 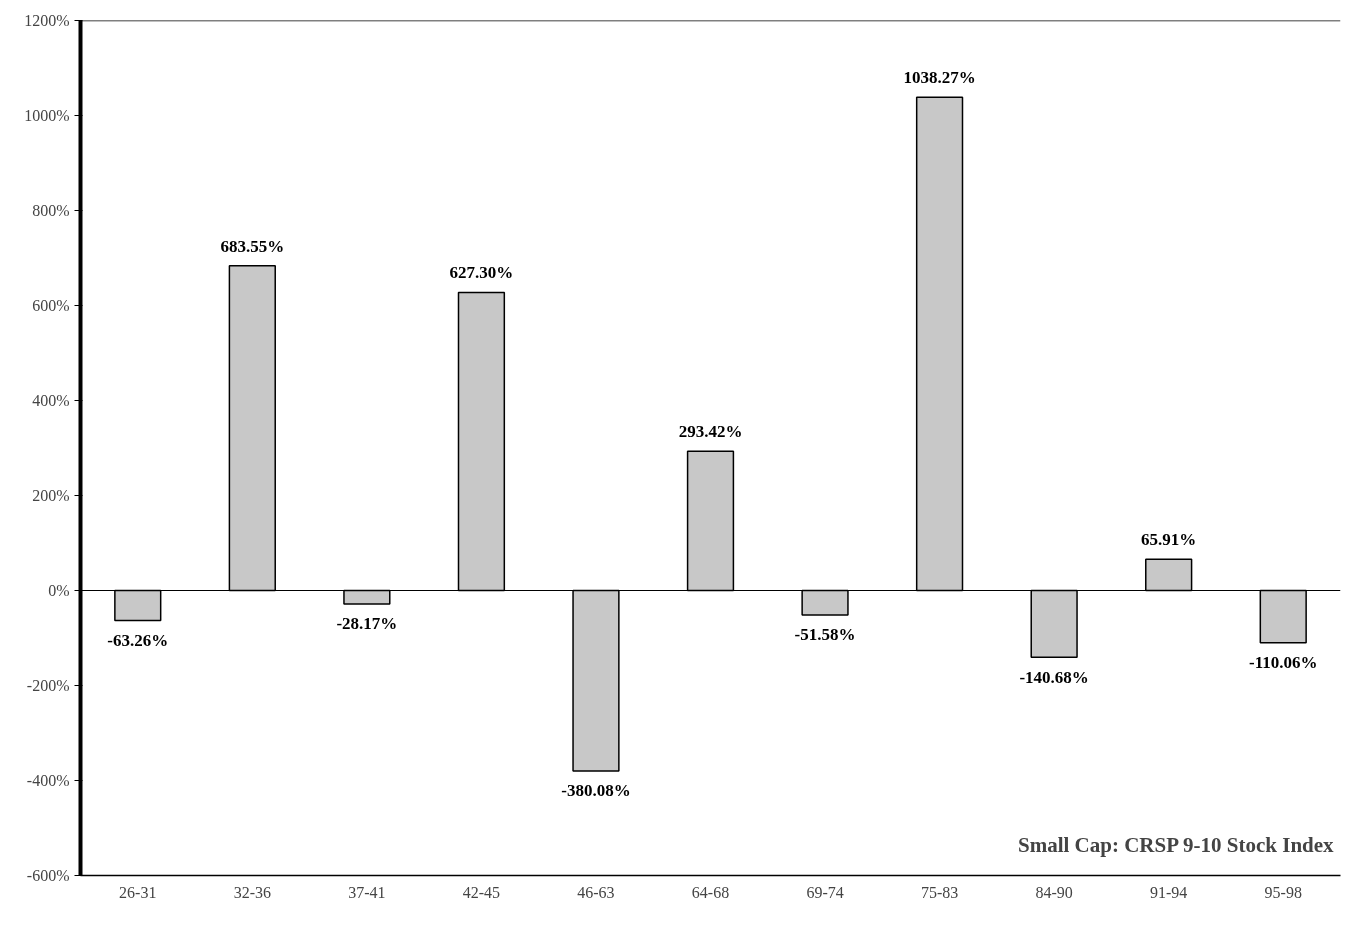 I want to click on x-tick-label: 69-74, so click(x=825, y=892).